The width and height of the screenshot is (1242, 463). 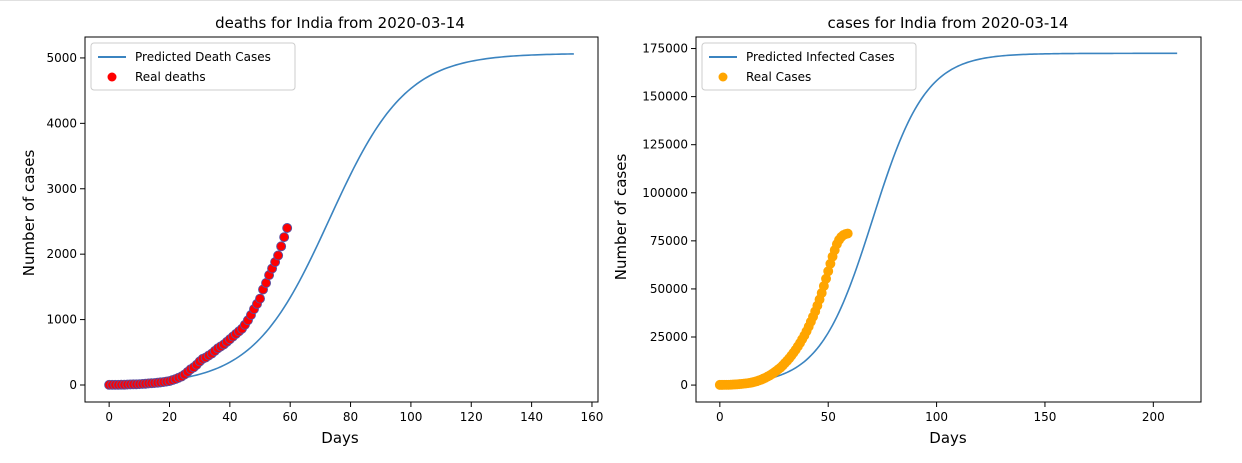 I want to click on y-tick-label: 4000, so click(x=61, y=123).